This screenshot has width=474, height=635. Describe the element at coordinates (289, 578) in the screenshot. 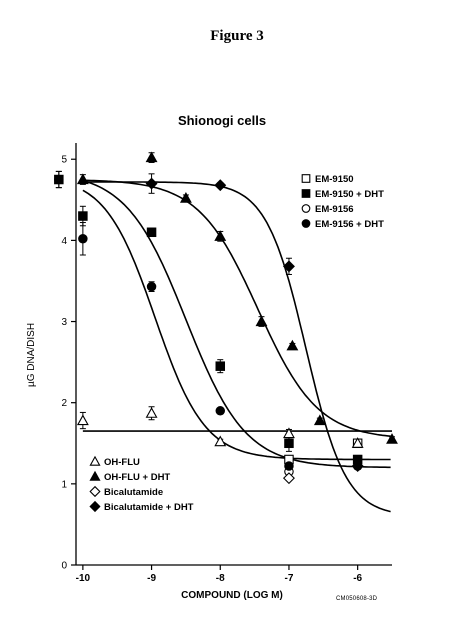

I see `x-tick-label: -7` at that location.